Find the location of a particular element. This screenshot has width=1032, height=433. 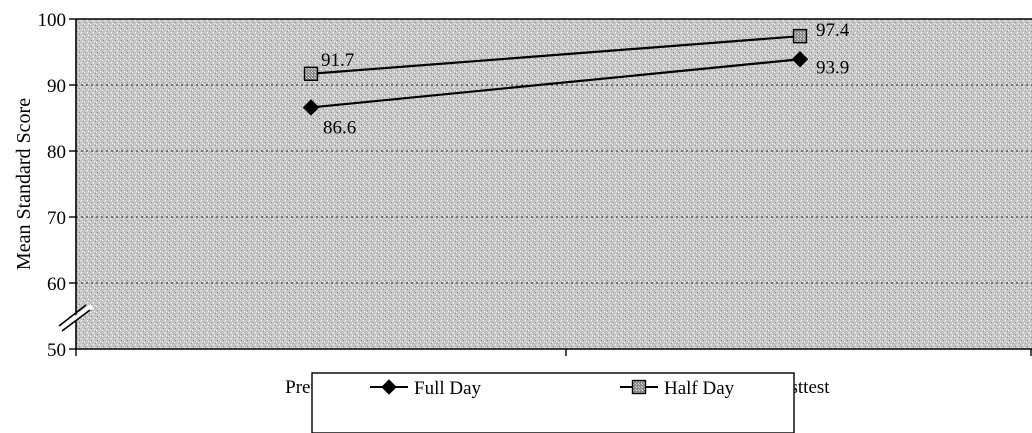

legend-label: Full Day is located at coordinates (448, 388).